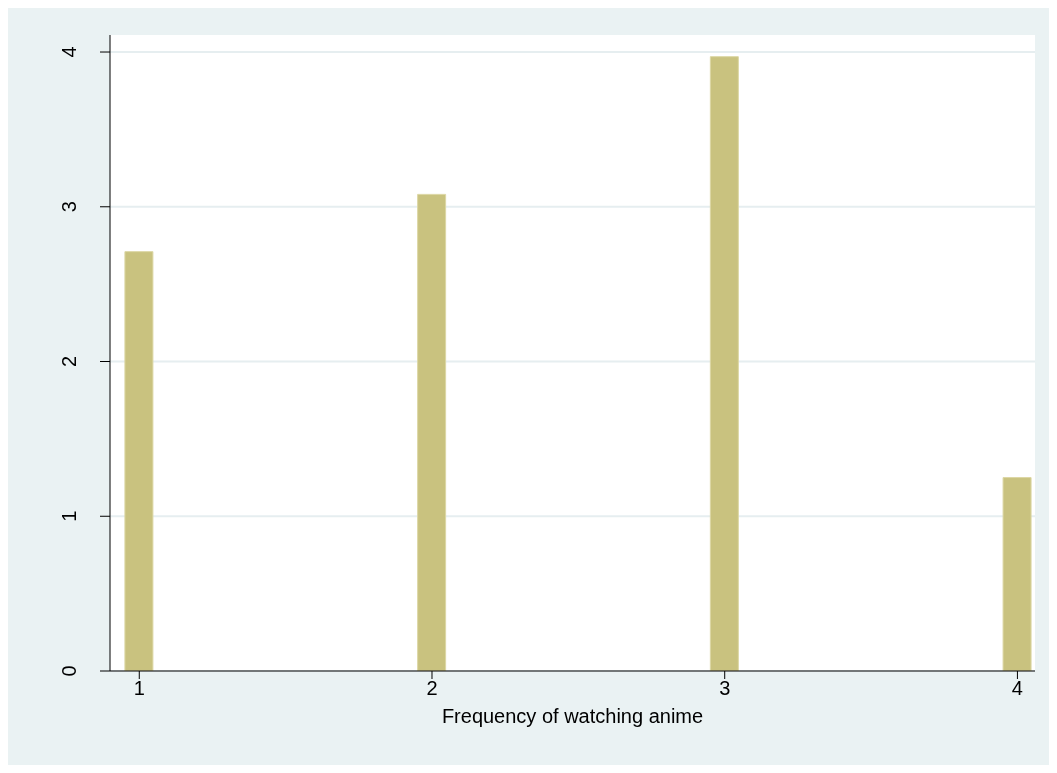 Image resolution: width=1057 pixels, height=773 pixels. What do you see at coordinates (1017, 688) in the screenshot?
I see `x-tick-label: 4` at bounding box center [1017, 688].